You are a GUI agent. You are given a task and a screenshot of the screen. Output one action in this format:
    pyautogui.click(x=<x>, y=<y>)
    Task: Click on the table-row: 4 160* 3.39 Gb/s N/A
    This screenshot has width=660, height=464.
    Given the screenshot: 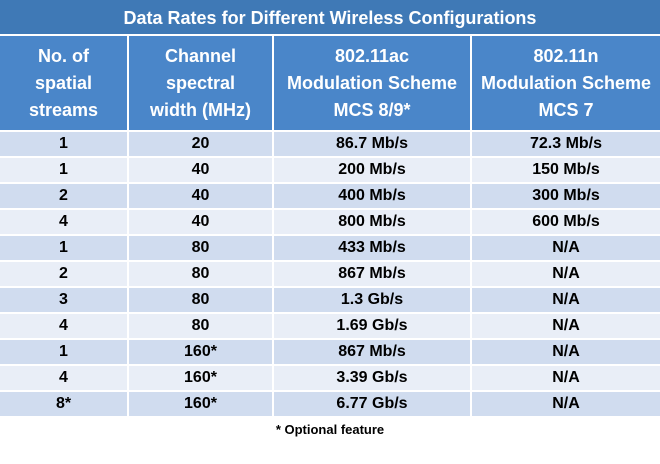 What is the action you would take?
    pyautogui.click(x=330, y=378)
    